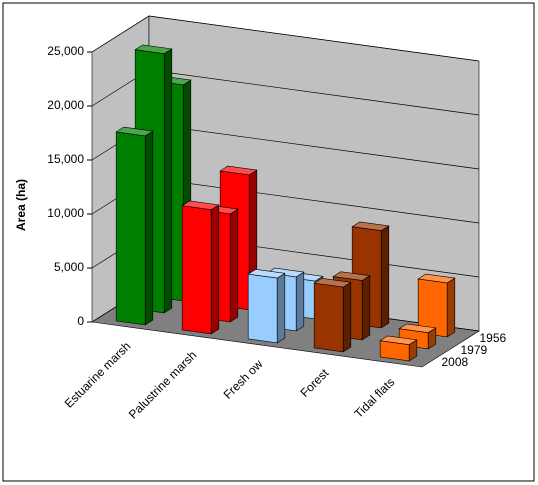 This screenshot has width=538, height=485. What do you see at coordinates (69, 267) in the screenshot?
I see `y-tick-label: 5,000` at bounding box center [69, 267].